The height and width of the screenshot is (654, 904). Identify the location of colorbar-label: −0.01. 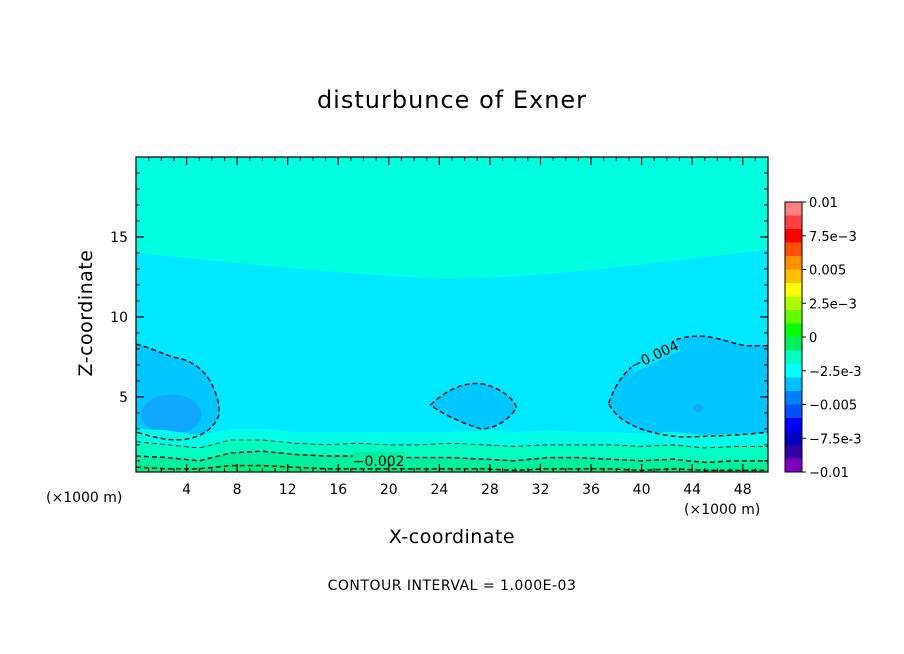
(829, 473).